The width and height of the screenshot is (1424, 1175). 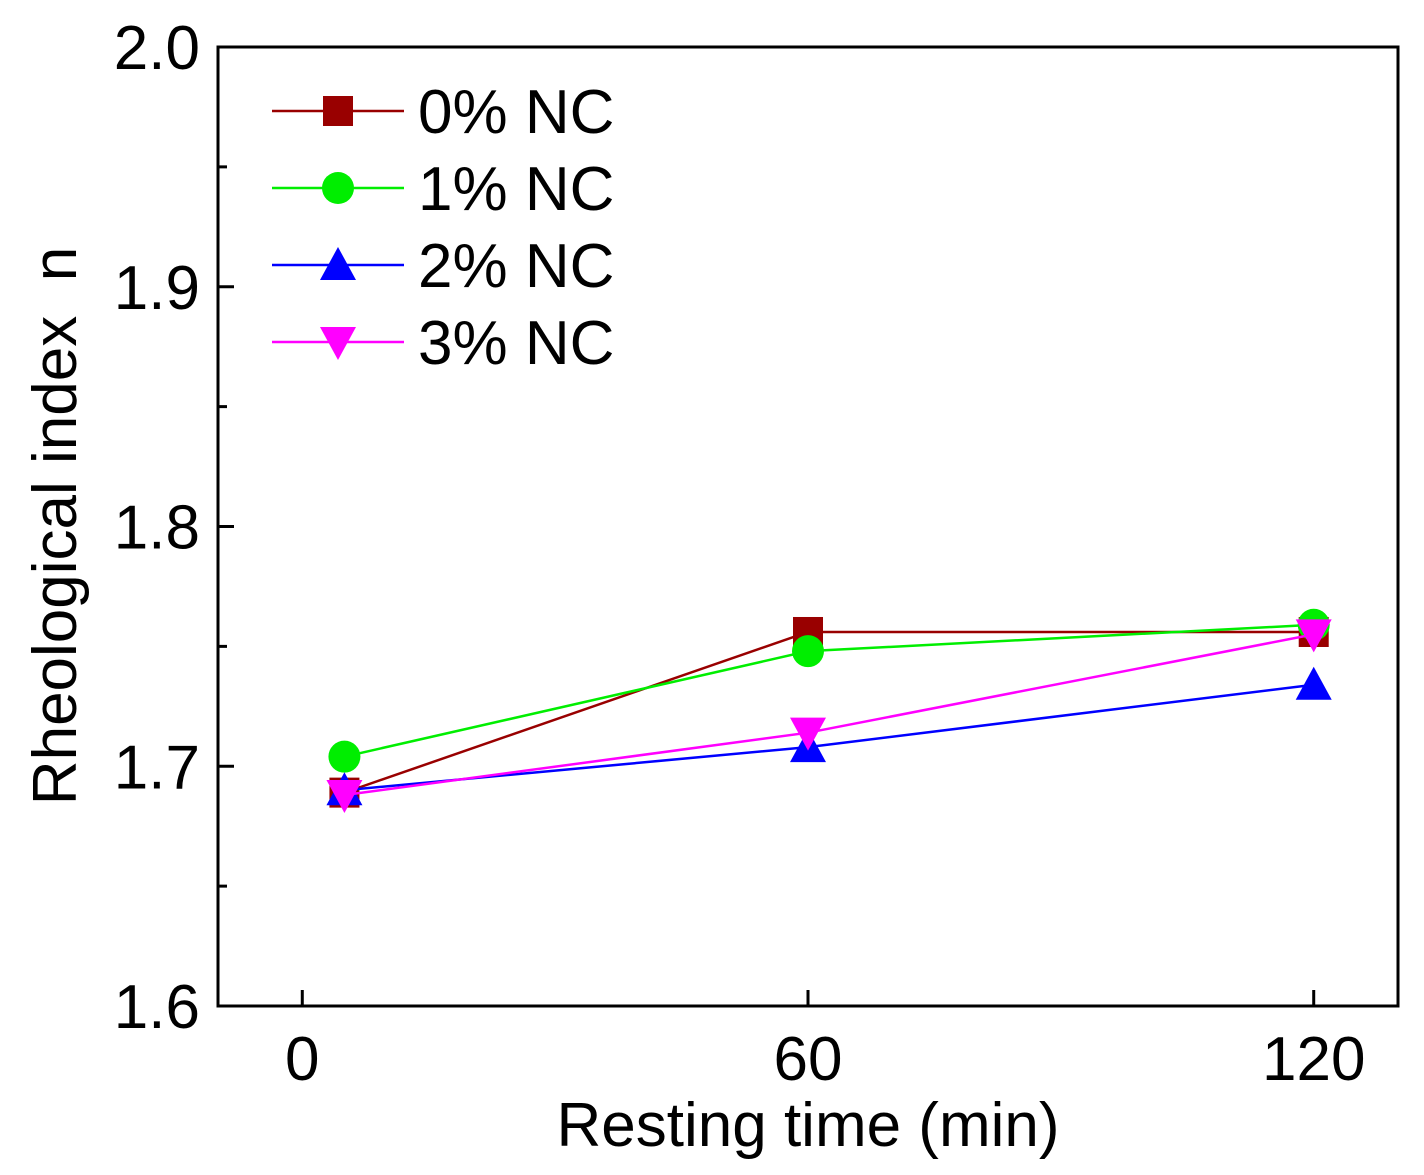 What do you see at coordinates (302, 1059) in the screenshot?
I see `x-tick-label: 0` at bounding box center [302, 1059].